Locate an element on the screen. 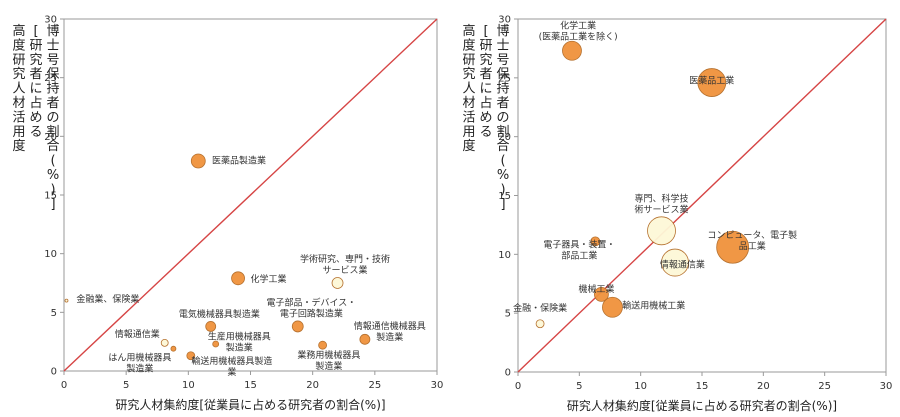 Image resolution: width=900 pixels, height=417 pixels. y-axis-title-char: 活 is located at coordinates (18, 117).